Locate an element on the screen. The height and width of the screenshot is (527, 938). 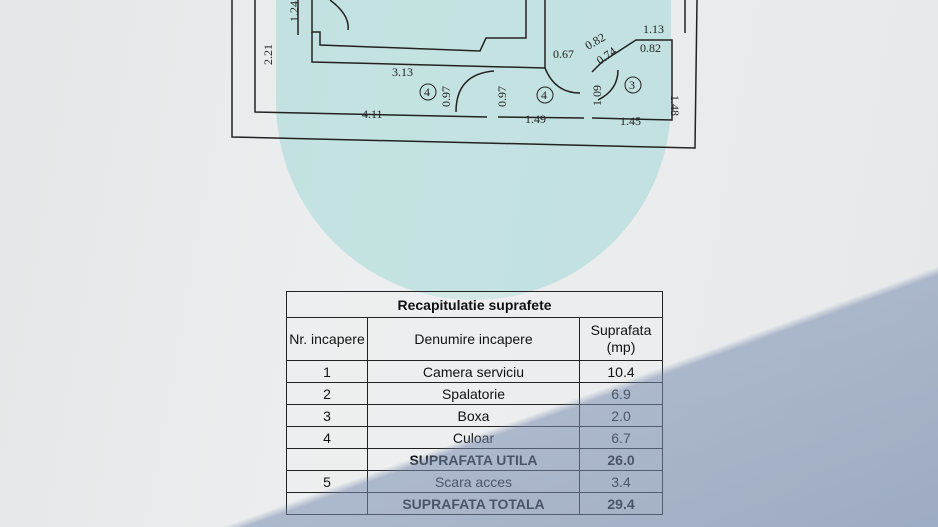
cell-nr: 2 is located at coordinates (327, 393).